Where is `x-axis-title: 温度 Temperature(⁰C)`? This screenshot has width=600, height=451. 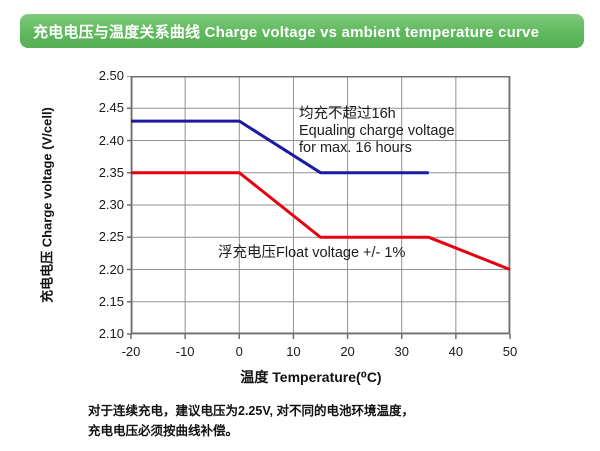 x-axis-title: 温度 Temperature(⁰C) is located at coordinates (311, 377).